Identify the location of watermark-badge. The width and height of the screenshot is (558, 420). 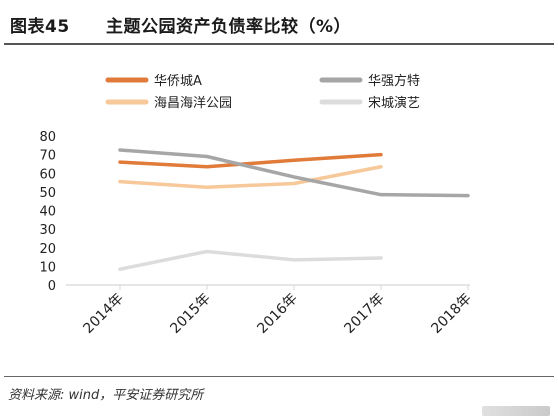
(516, 411).